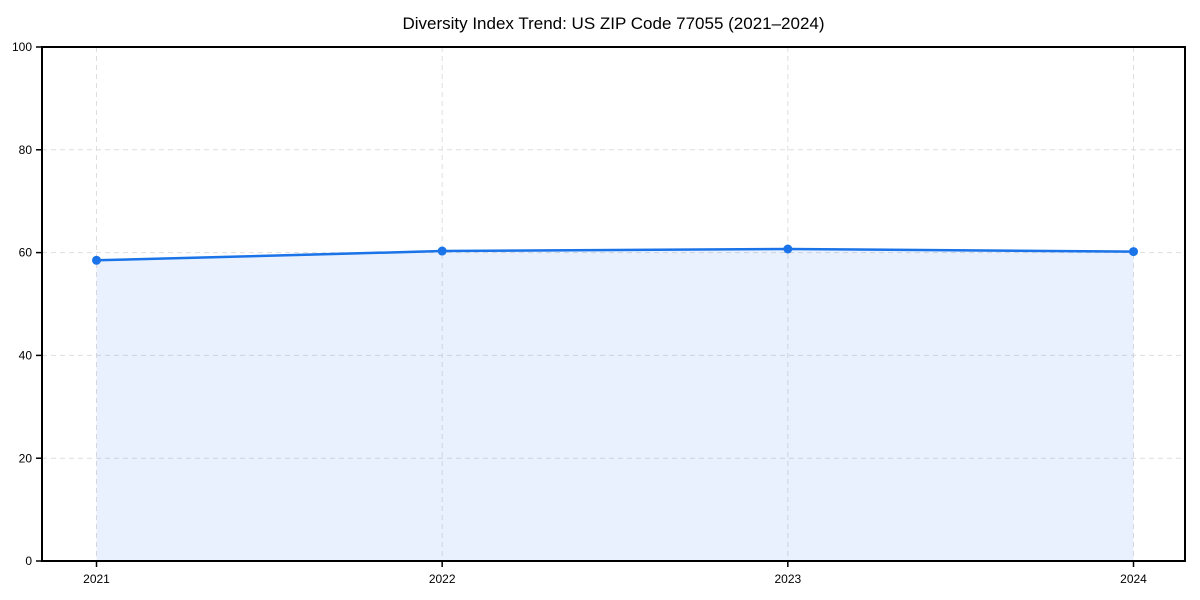 This screenshot has width=1200, height=600. I want to click on data-point-markers, so click(615, 254).